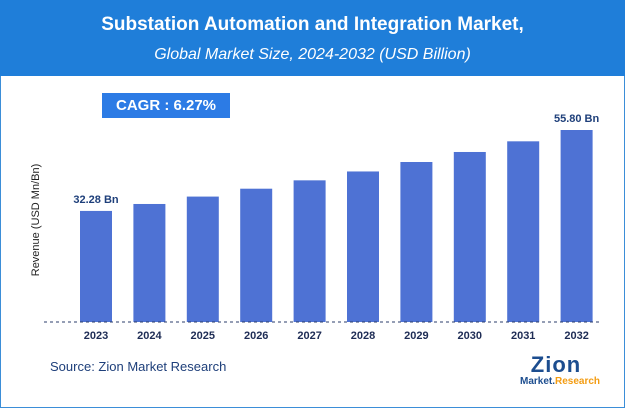  Describe the element at coordinates (576, 226) in the screenshot. I see `bar-2032` at that location.